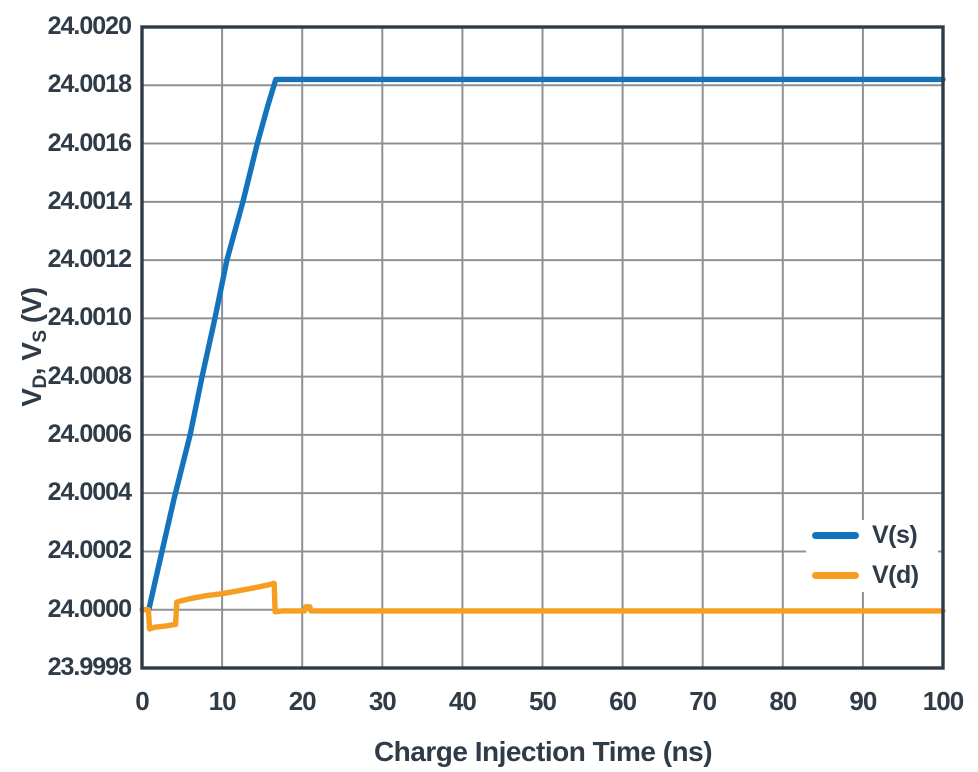 The width and height of the screenshot is (978, 772). Describe the element at coordinates (89, 550) in the screenshot. I see `y-tick-label: 24.0002` at that location.